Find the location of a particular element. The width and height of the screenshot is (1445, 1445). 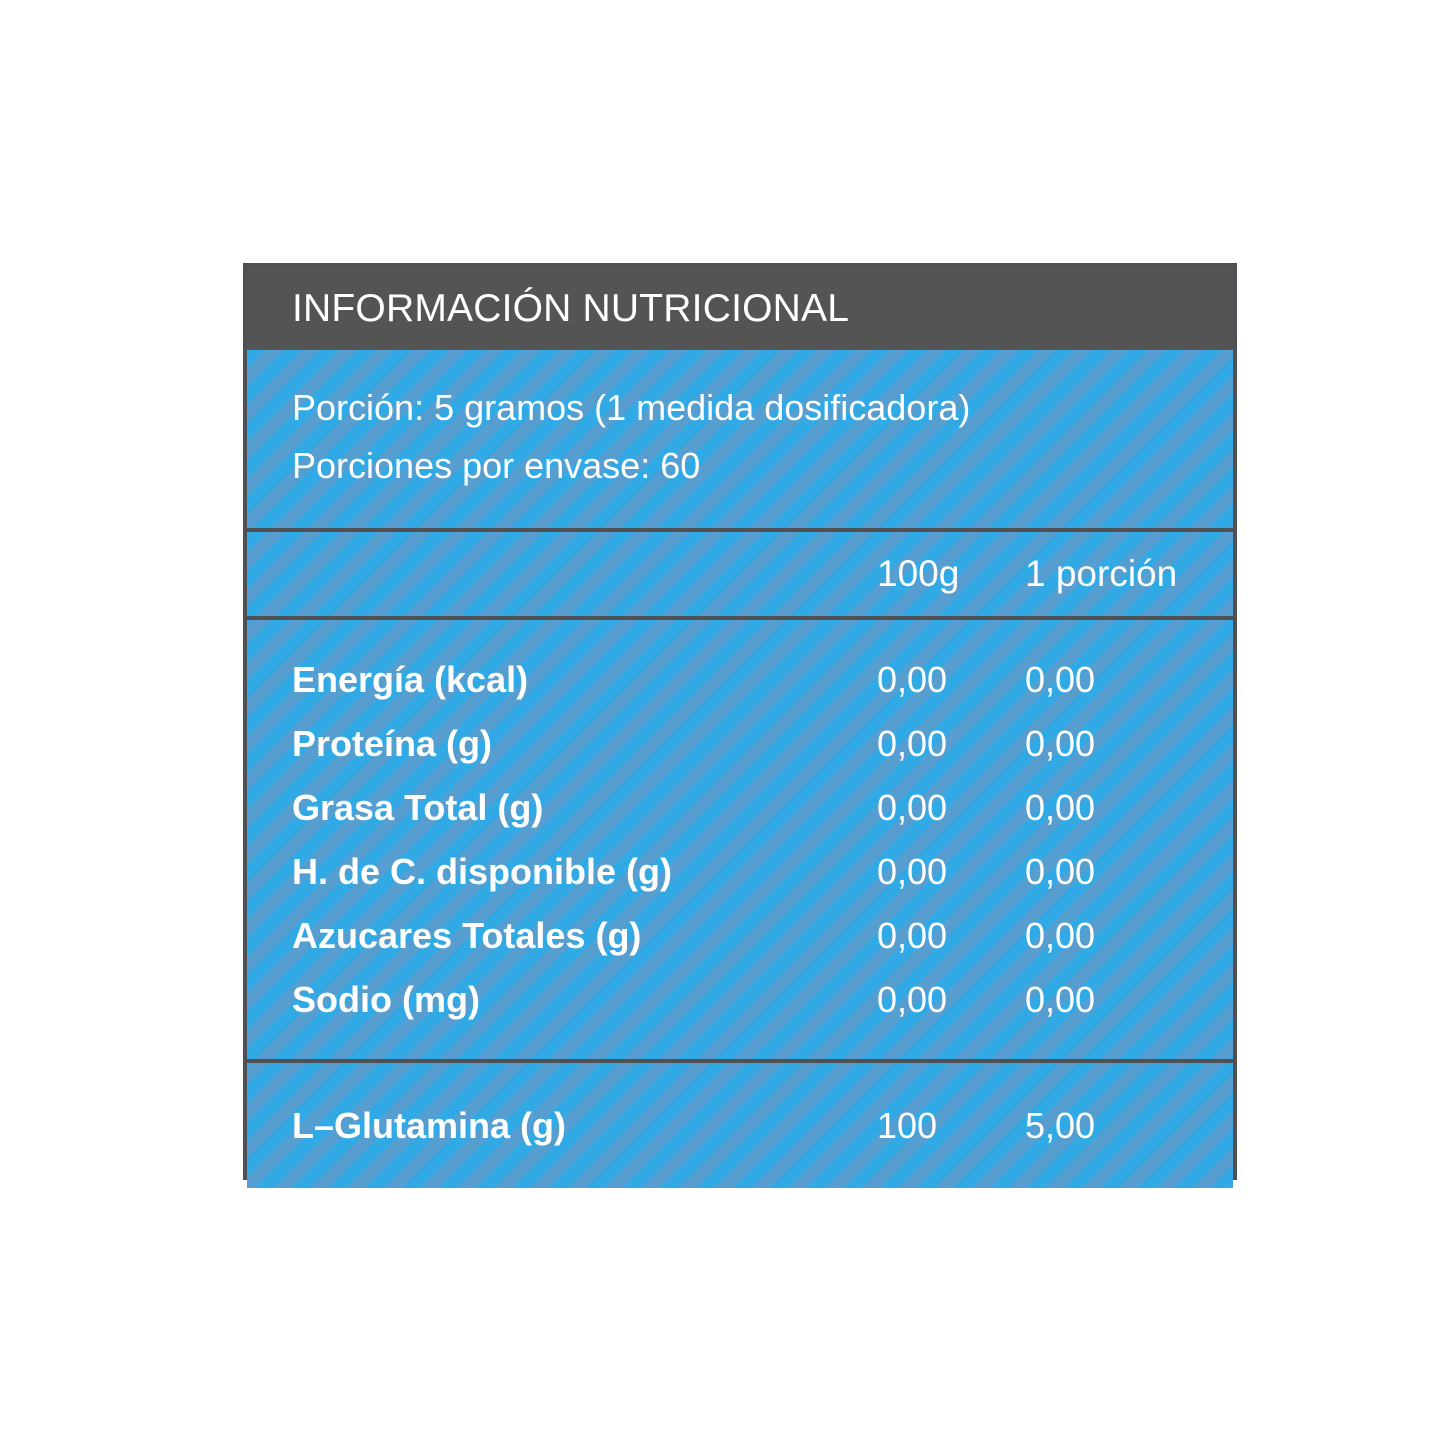

divider-after-column-headers is located at coordinates (740, 618).